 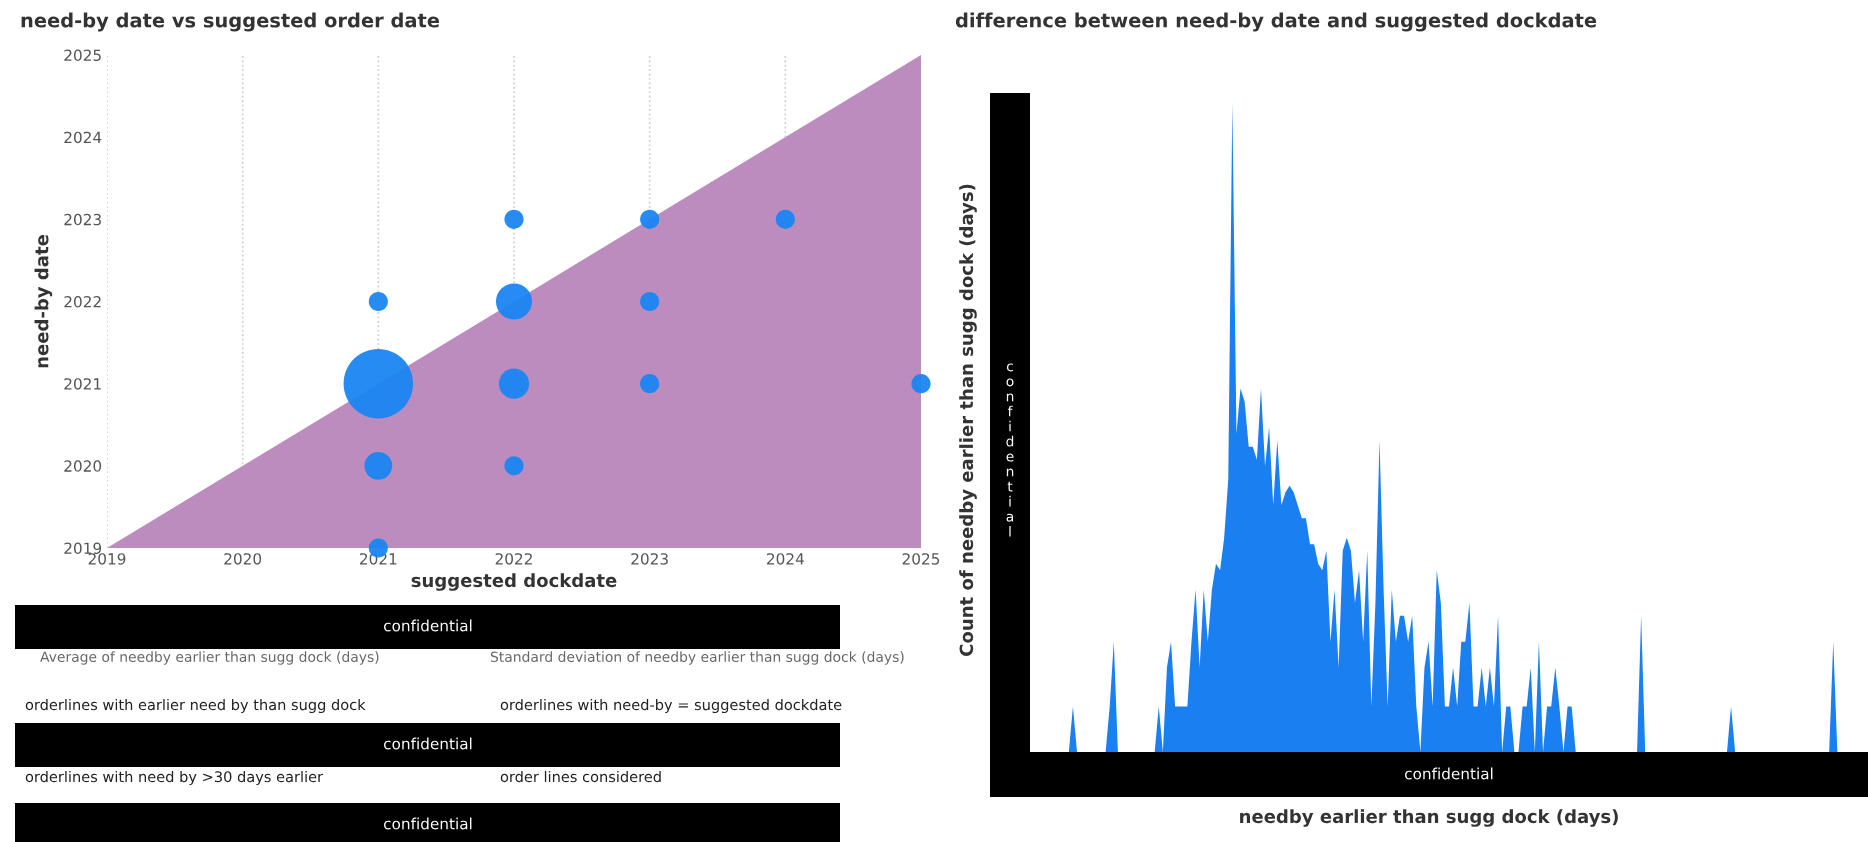 I want to click on x-tick-label: 2021, so click(x=378, y=559).